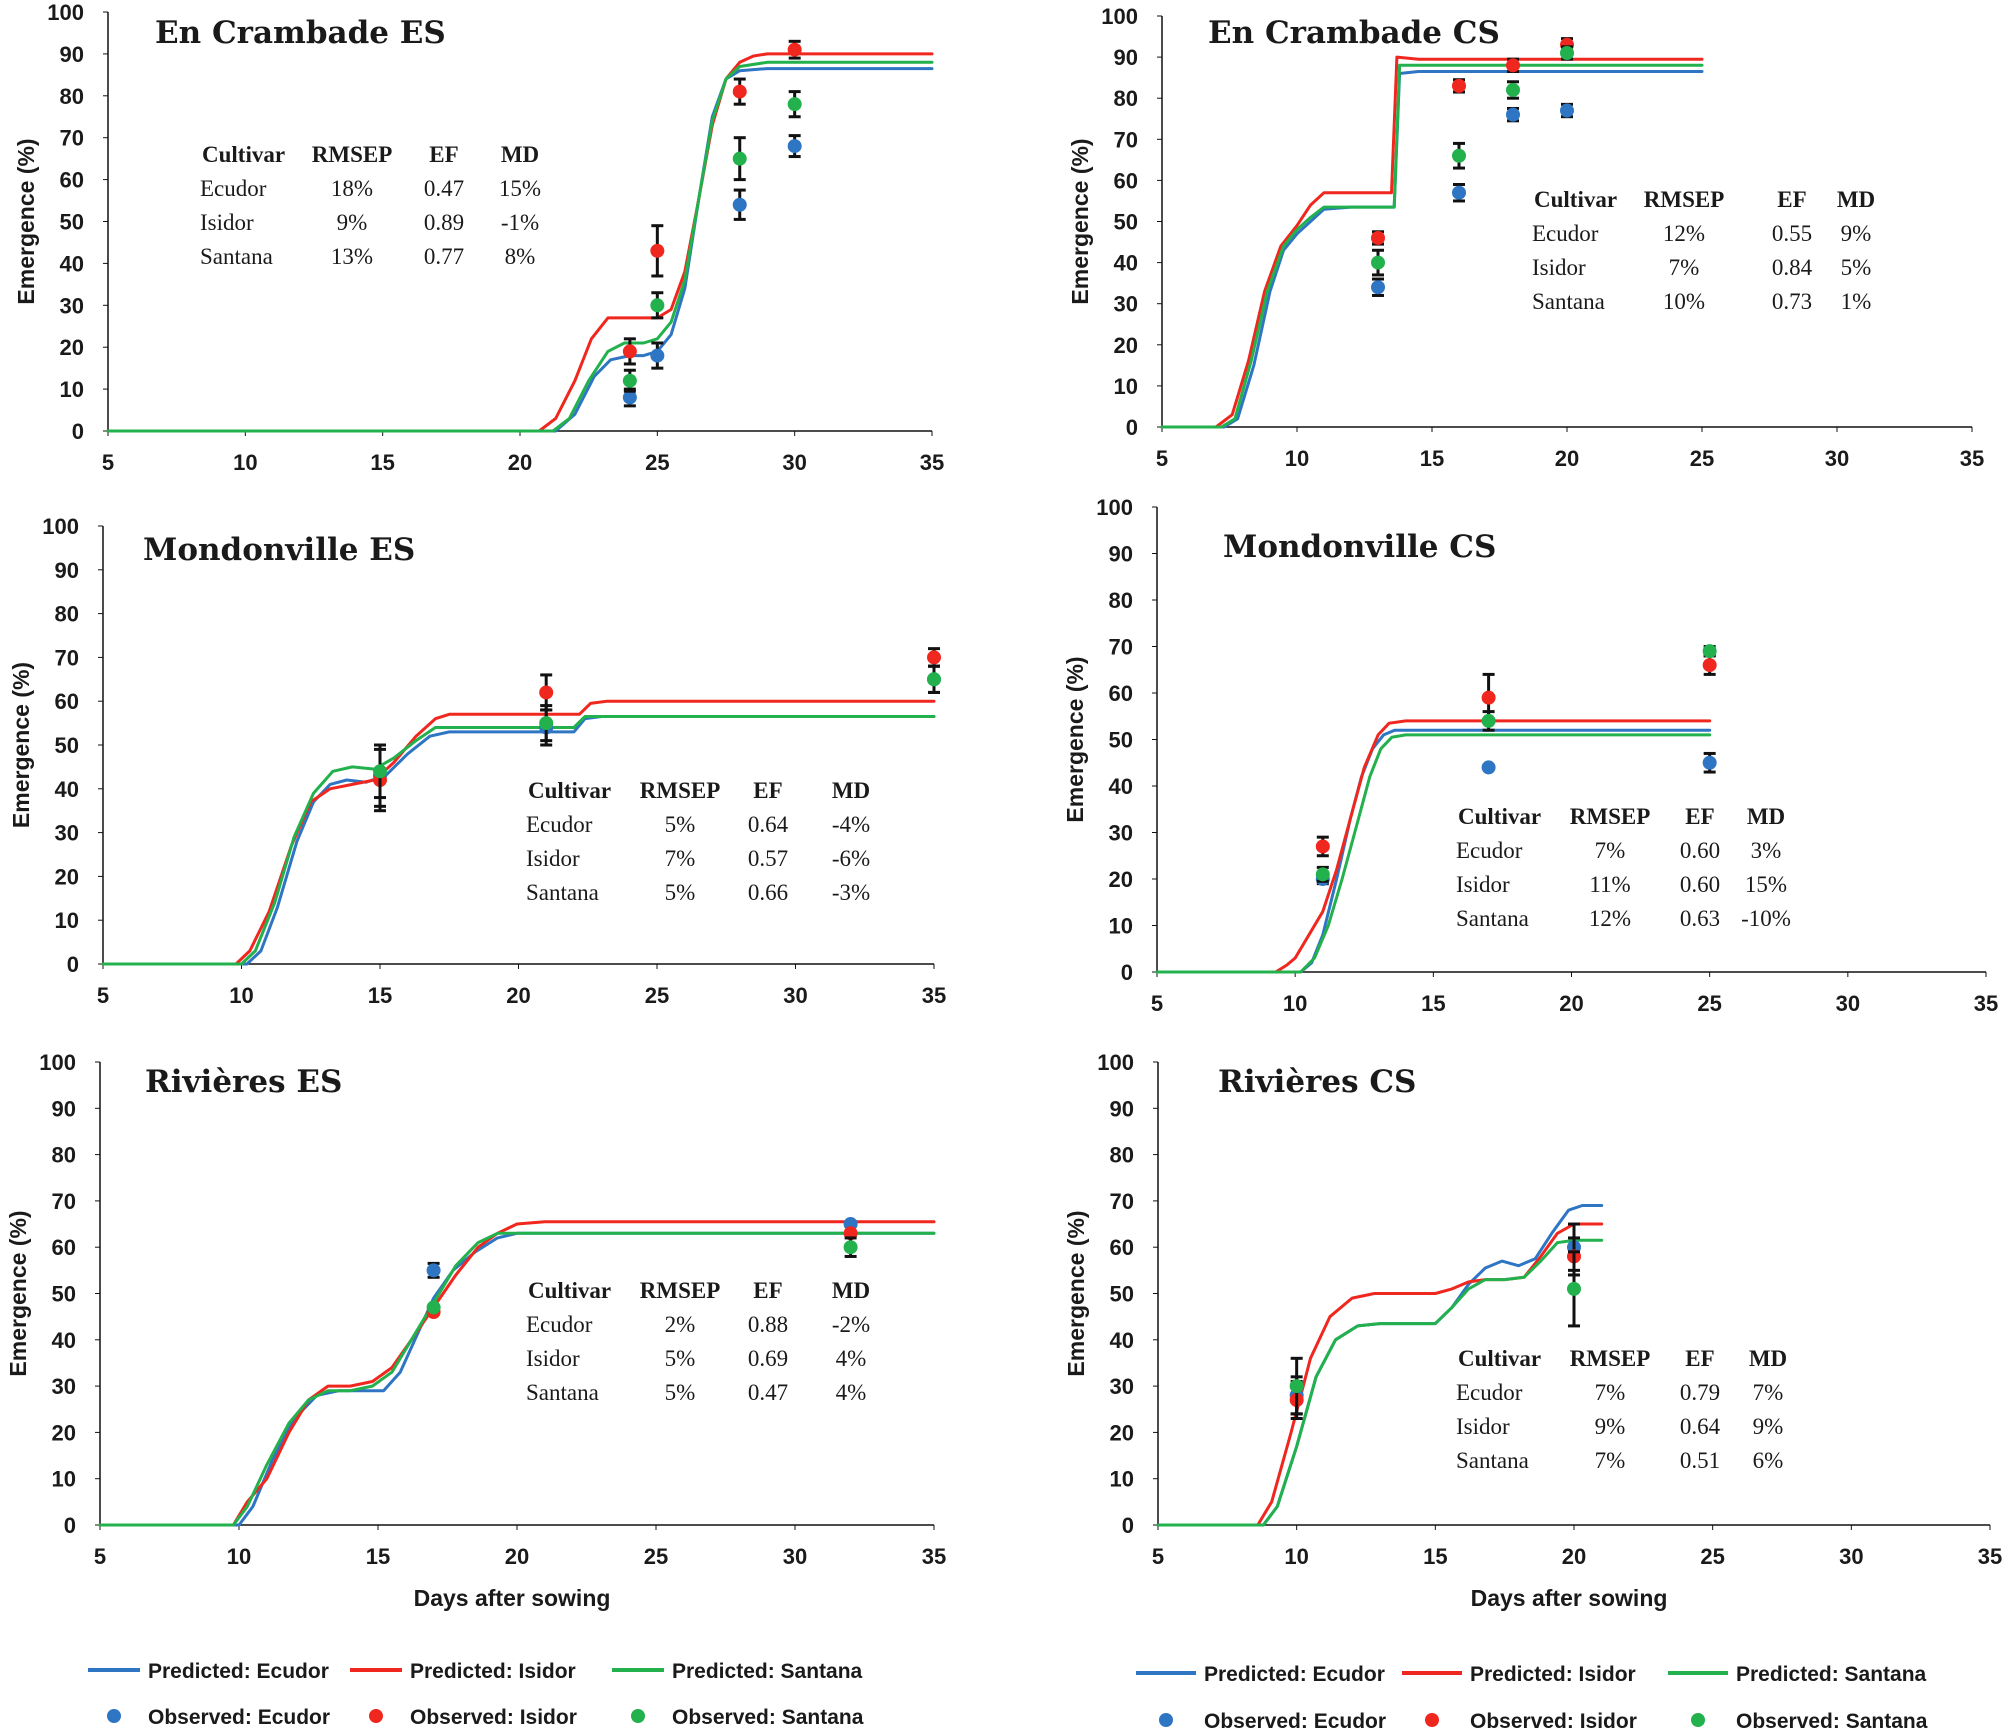  I want to click on chart-title: En Crambade ES, so click(300, 33).